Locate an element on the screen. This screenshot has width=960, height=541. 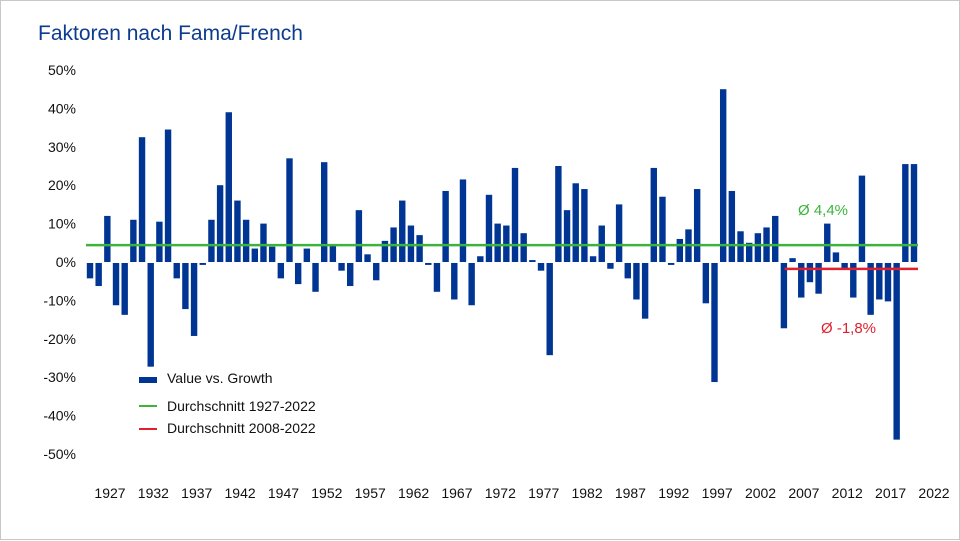
bar-1933 is located at coordinates (142, 199).